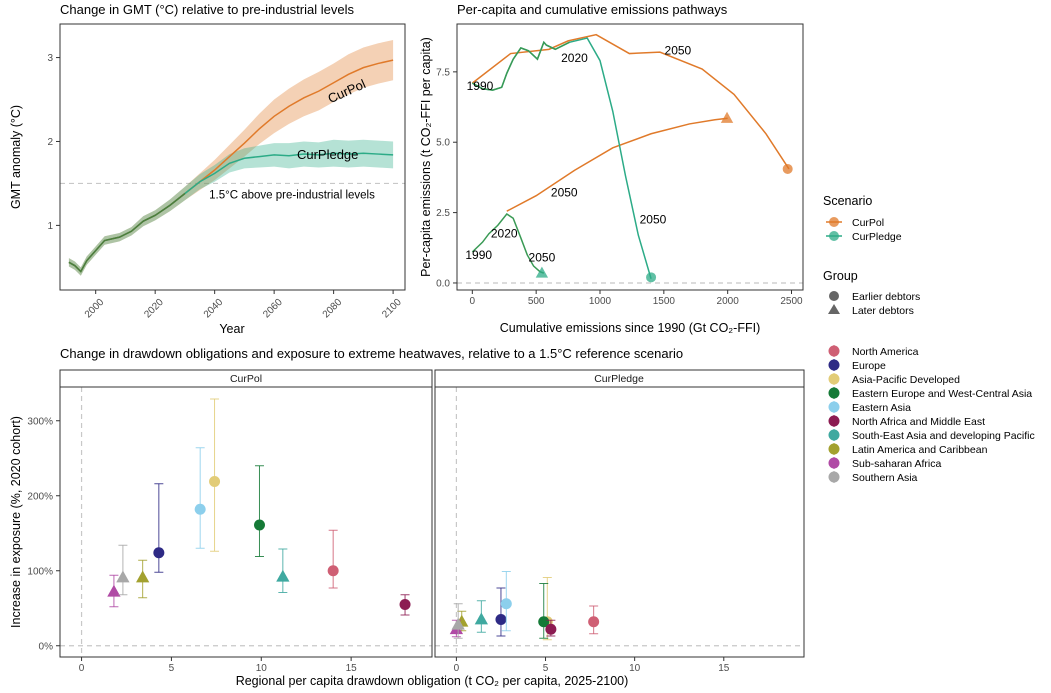  I want to click on legend-curpledge-label: CurPledge, so click(877, 237).